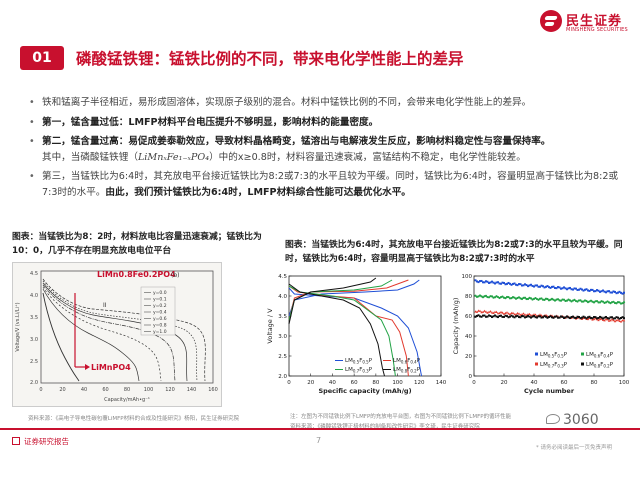  What do you see at coordinates (160, 300) in the screenshot?
I see `left-legend-item: y=0.1` at bounding box center [160, 300].